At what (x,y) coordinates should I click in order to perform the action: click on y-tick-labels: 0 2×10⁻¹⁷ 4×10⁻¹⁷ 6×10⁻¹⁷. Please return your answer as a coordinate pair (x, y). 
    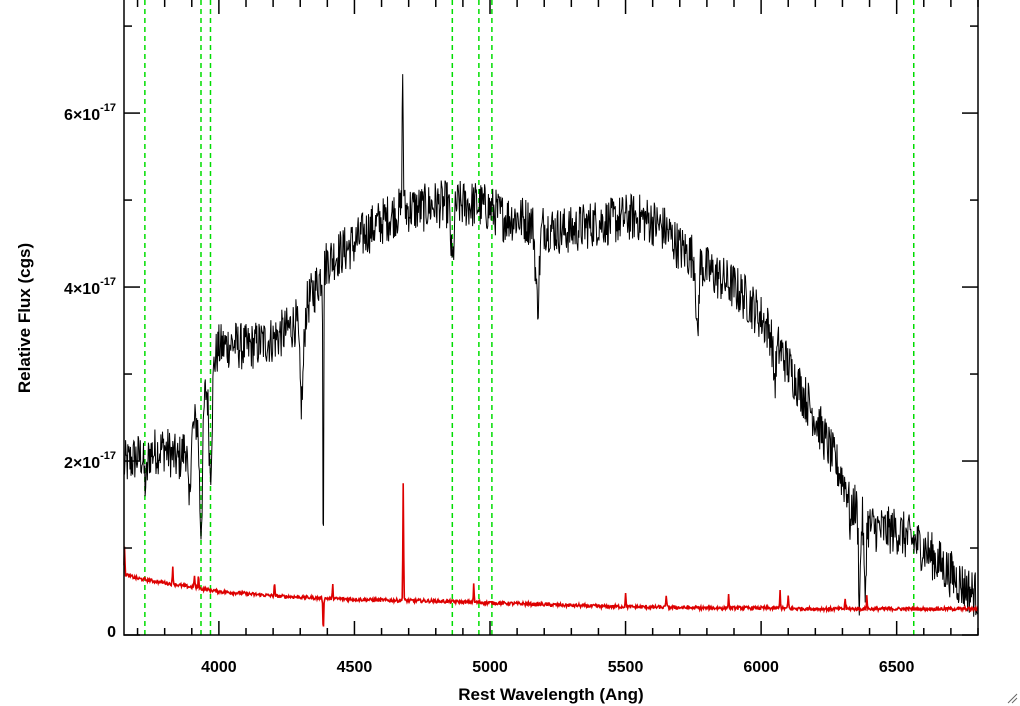
    Looking at the image, I should click on (90, 371).